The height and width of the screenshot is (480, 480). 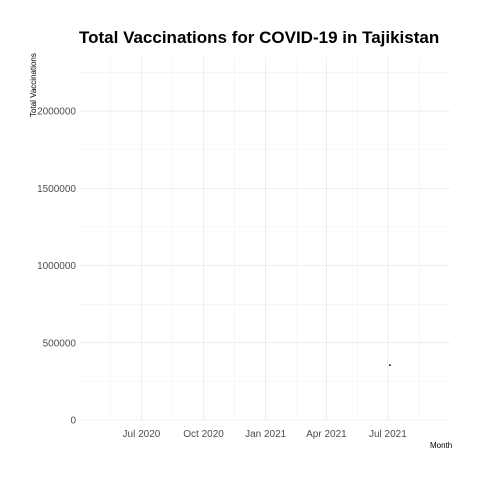 I want to click on data-point, so click(x=390, y=365).